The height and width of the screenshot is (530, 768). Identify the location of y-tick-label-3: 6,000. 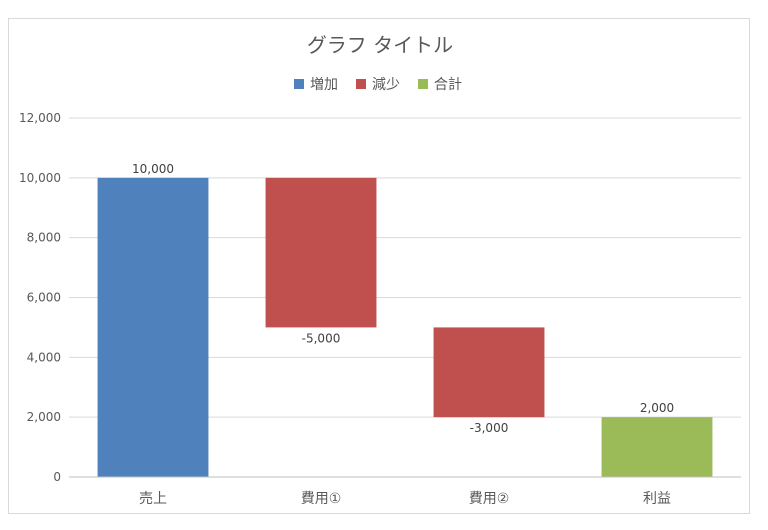
(44, 298).